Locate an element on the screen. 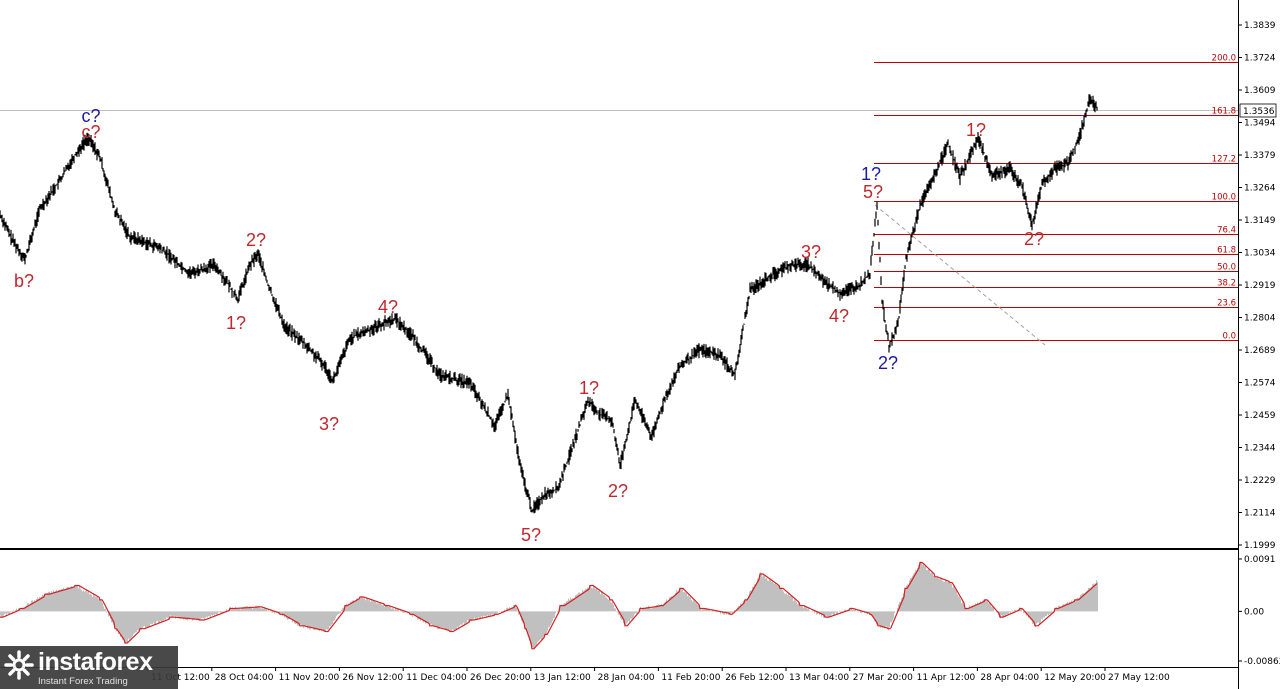  current-price-tag is located at coordinates (1258, 110).